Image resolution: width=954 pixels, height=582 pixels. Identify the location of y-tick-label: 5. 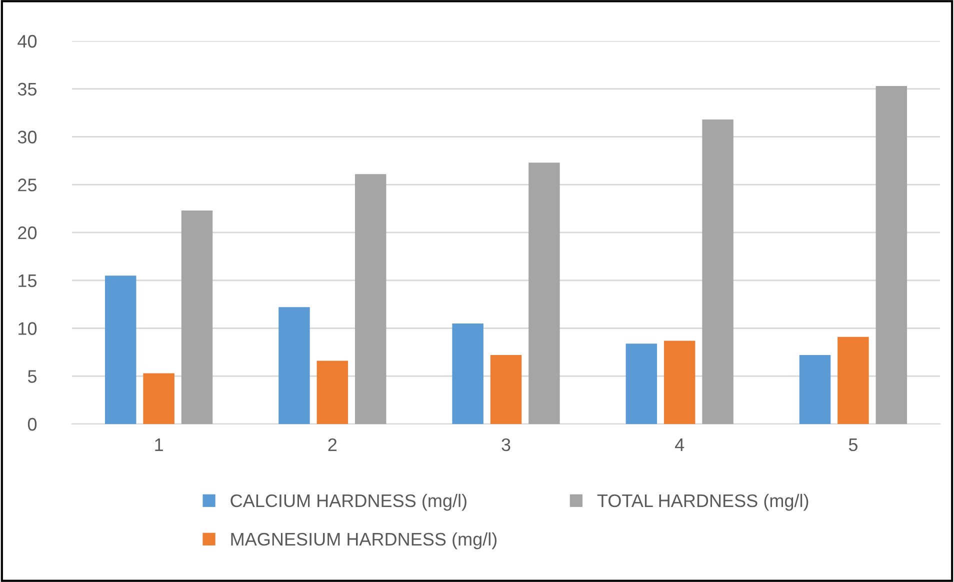
(32, 376).